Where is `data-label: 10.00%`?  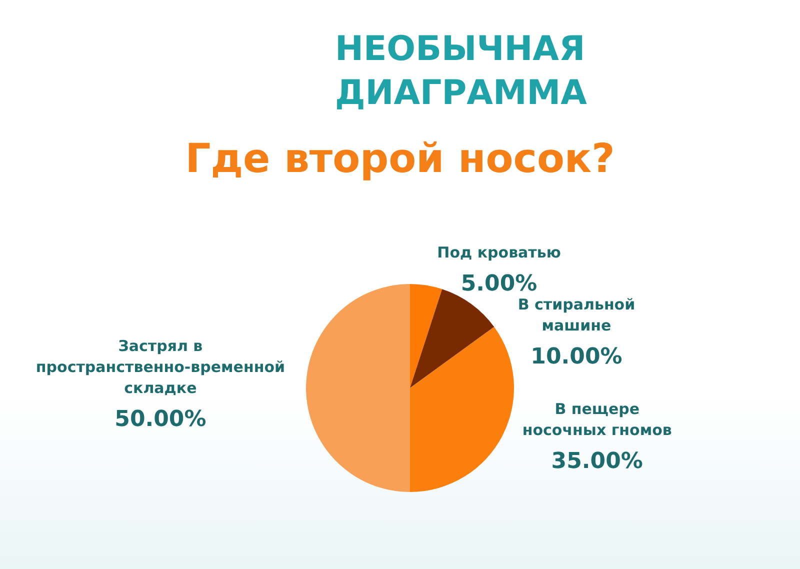 data-label: 10.00% is located at coordinates (576, 357).